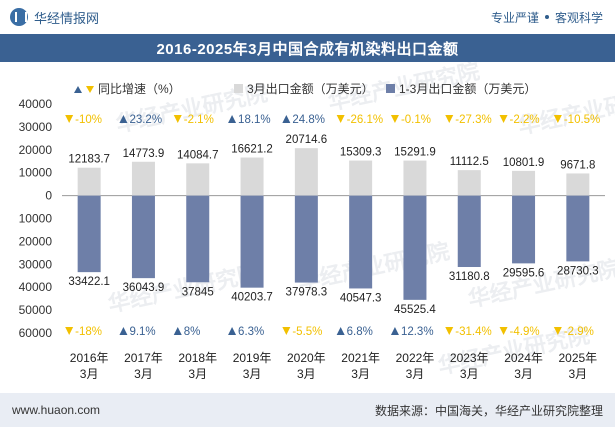  Describe the element at coordinates (307, 48) in the screenshot. I see `title-bar: 2016-2025年3月中国合成有机染料出口金额` at that location.